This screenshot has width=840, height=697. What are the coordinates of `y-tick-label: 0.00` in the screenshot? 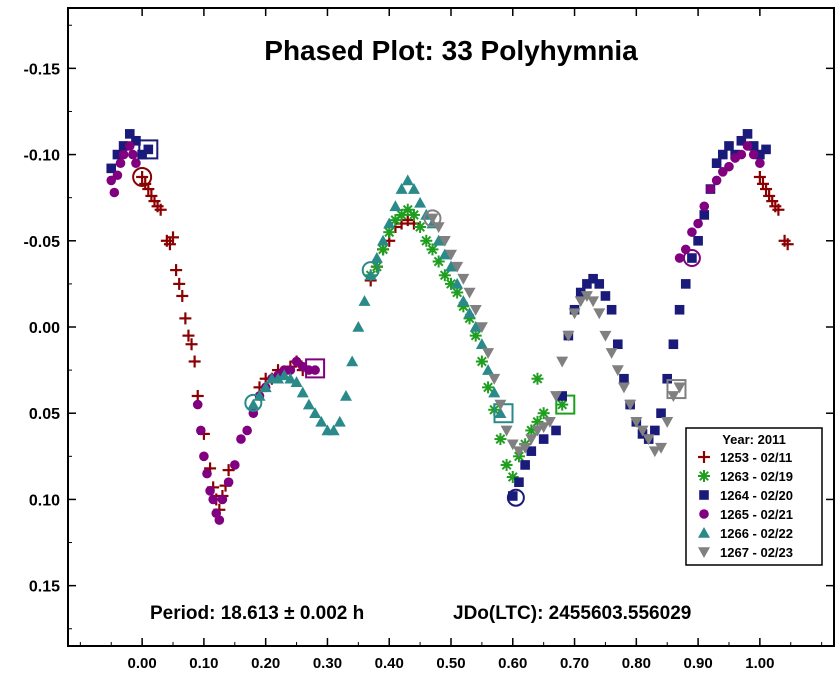 It's located at (44, 328).